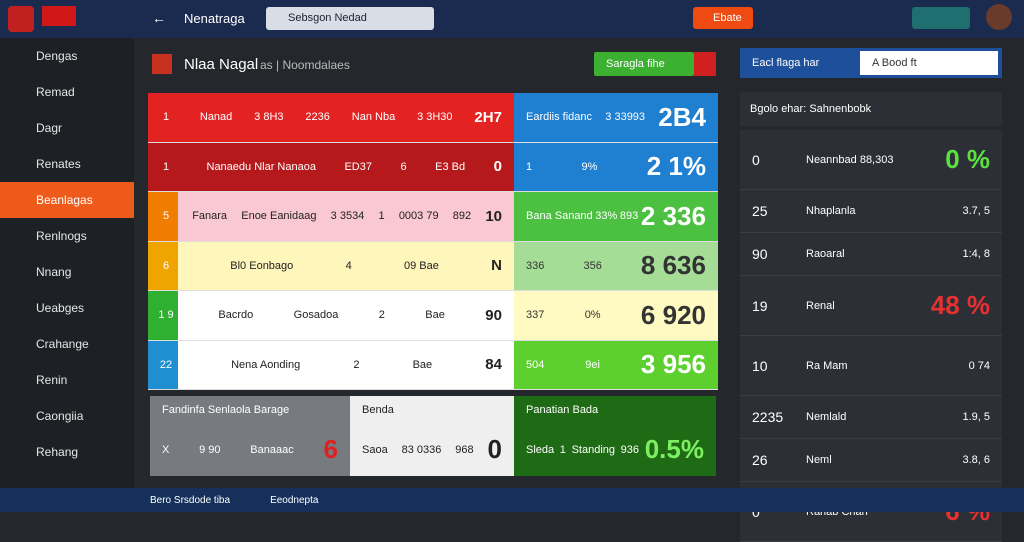  Describe the element at coordinates (673, 314) in the screenshot. I see `cell: 6 920` at that location.